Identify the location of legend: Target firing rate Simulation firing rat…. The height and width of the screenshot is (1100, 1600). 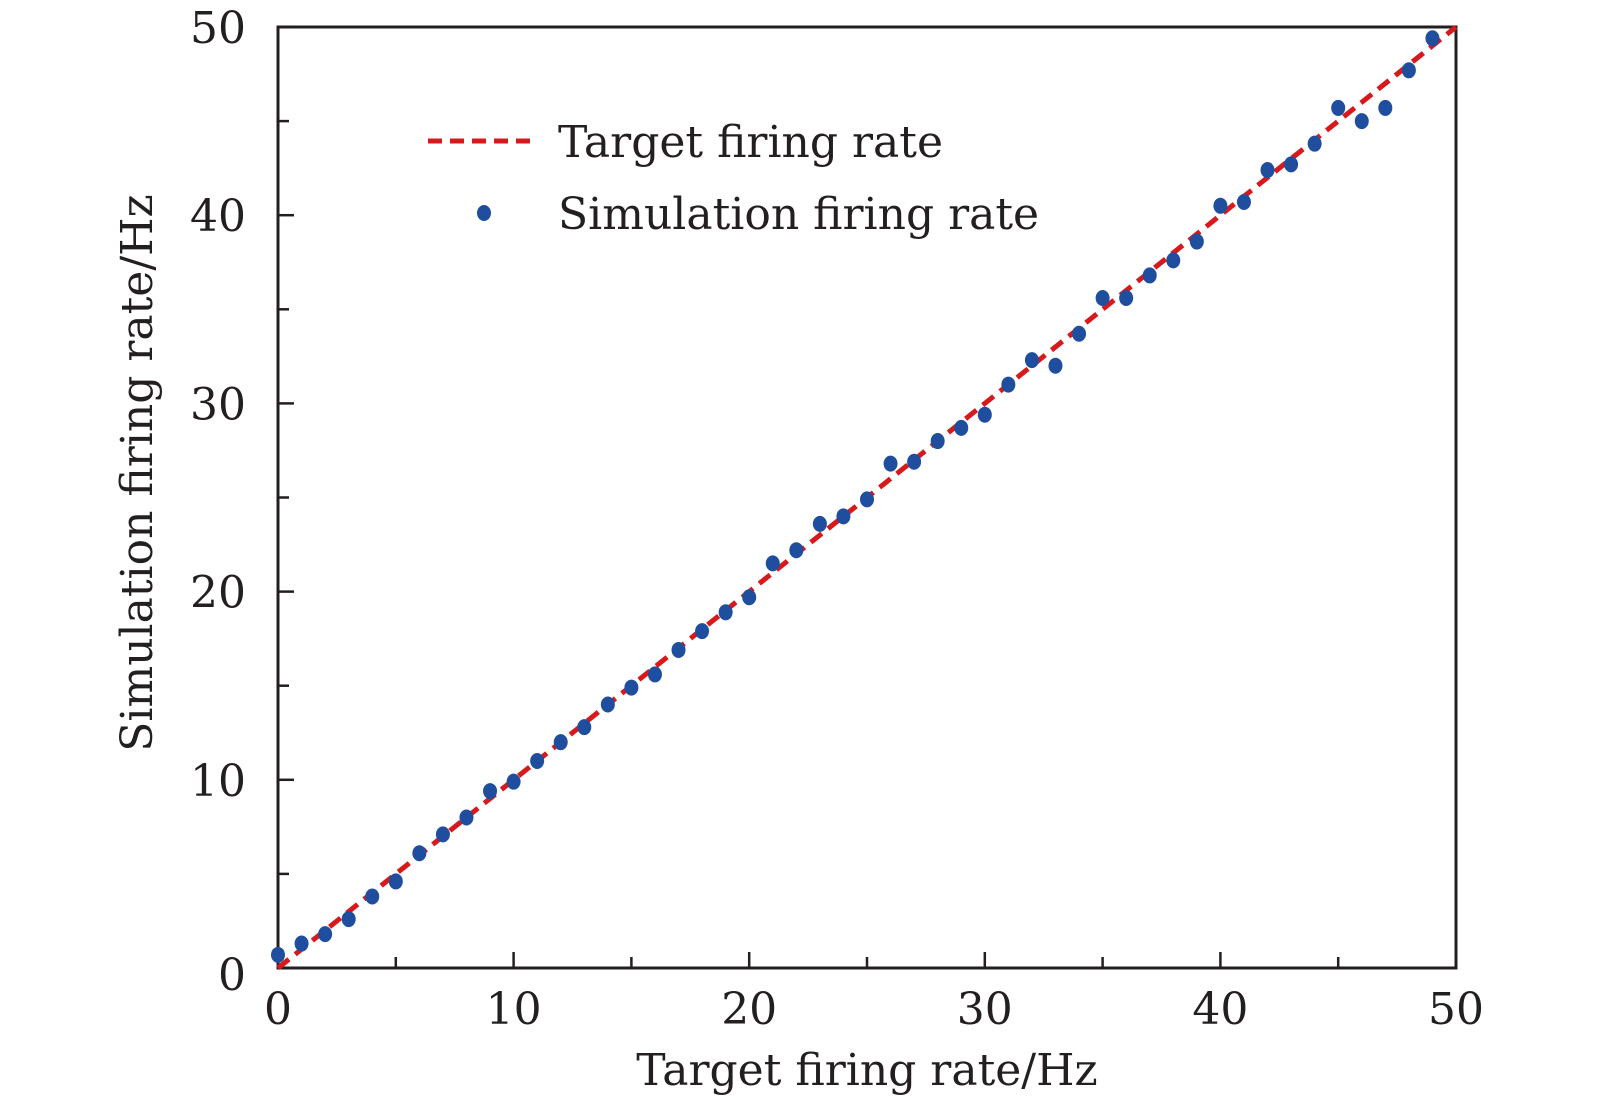
(733, 178).